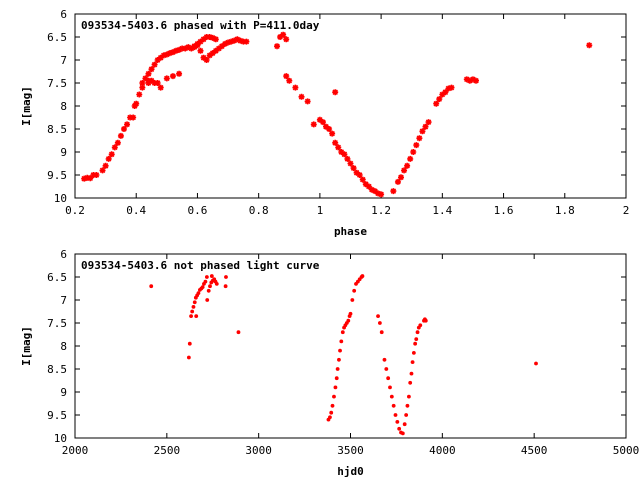 The image size is (640, 480). What do you see at coordinates (75, 450) in the screenshot?
I see `x-tick-label: 2000` at bounding box center [75, 450].